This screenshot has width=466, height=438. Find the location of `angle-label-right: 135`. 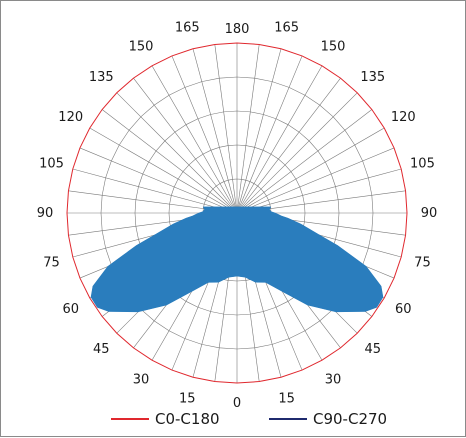

angle-label-right: 135 is located at coordinates (372, 77).